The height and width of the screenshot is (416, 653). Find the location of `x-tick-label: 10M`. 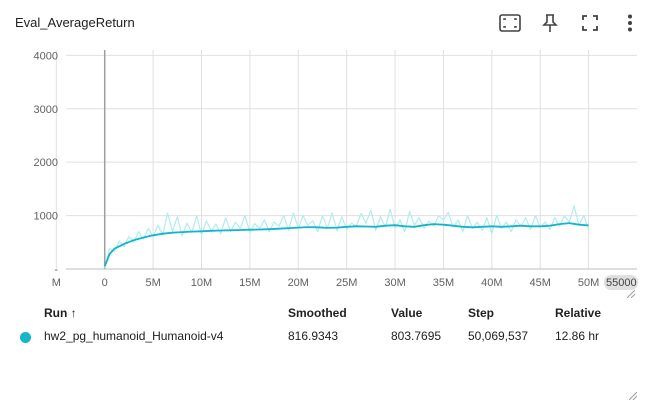

x-tick-label: 10M is located at coordinates (201, 283).